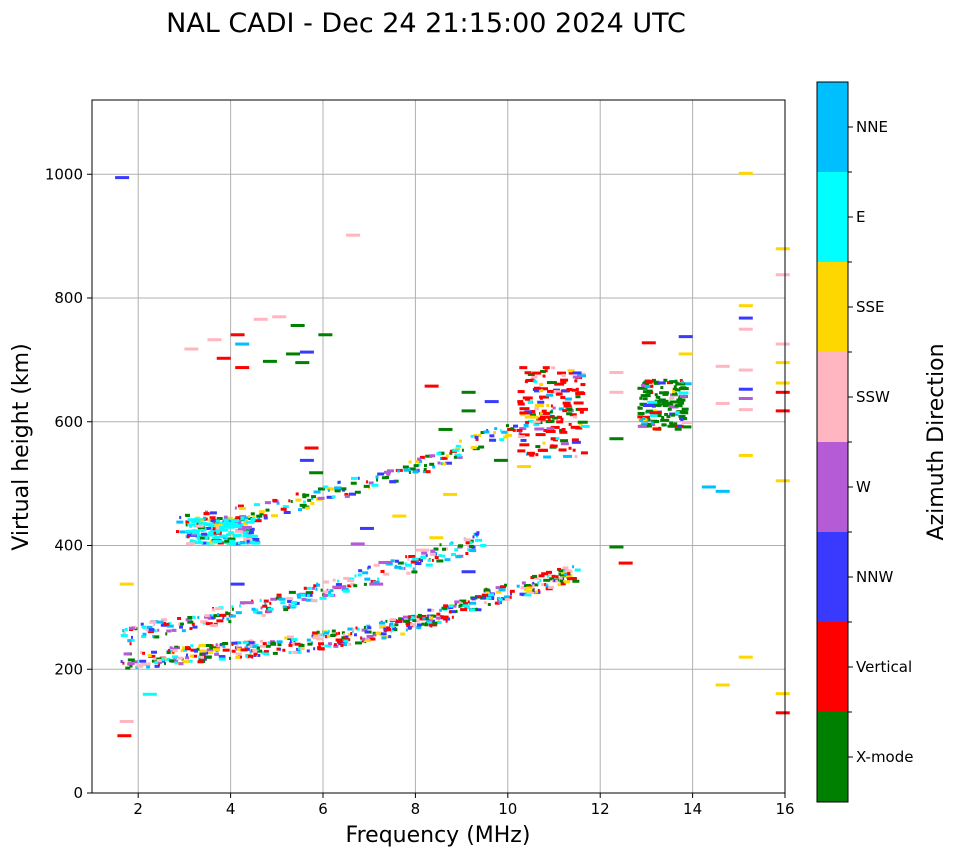 This screenshot has height=857, width=958. I want to click on colorbar: X-mode Vertical NNW W SSW SSE E NNE, so click(864, 442).